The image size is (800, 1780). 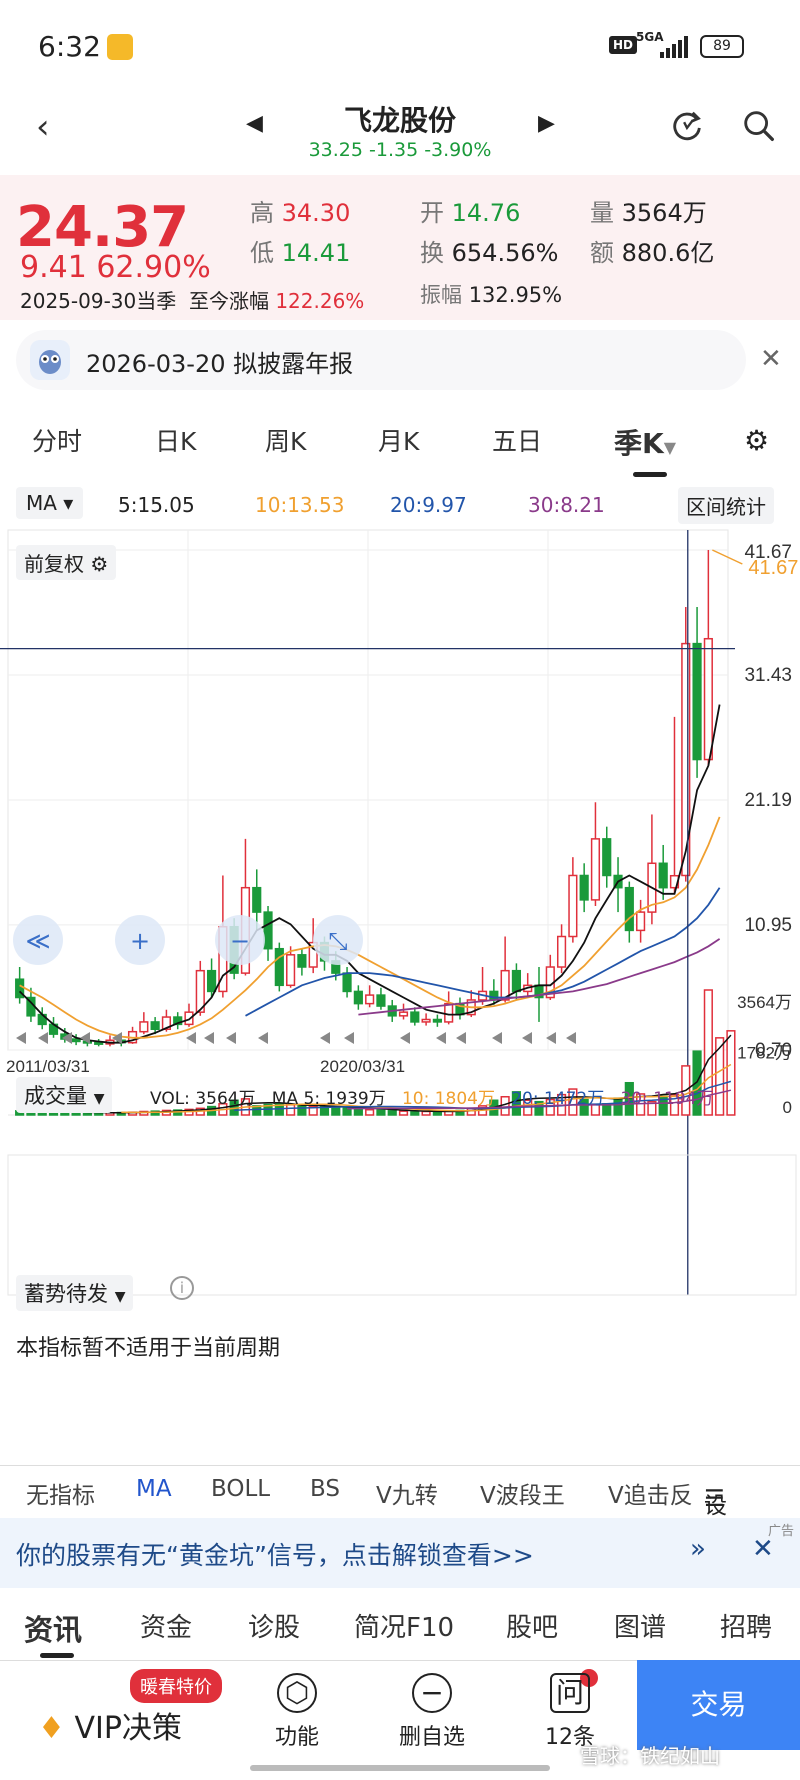 What do you see at coordinates (275, 1555) in the screenshot?
I see `ad-text: 你的股票有无“黄金坑”信号，点击解锁查看>>` at bounding box center [275, 1555].